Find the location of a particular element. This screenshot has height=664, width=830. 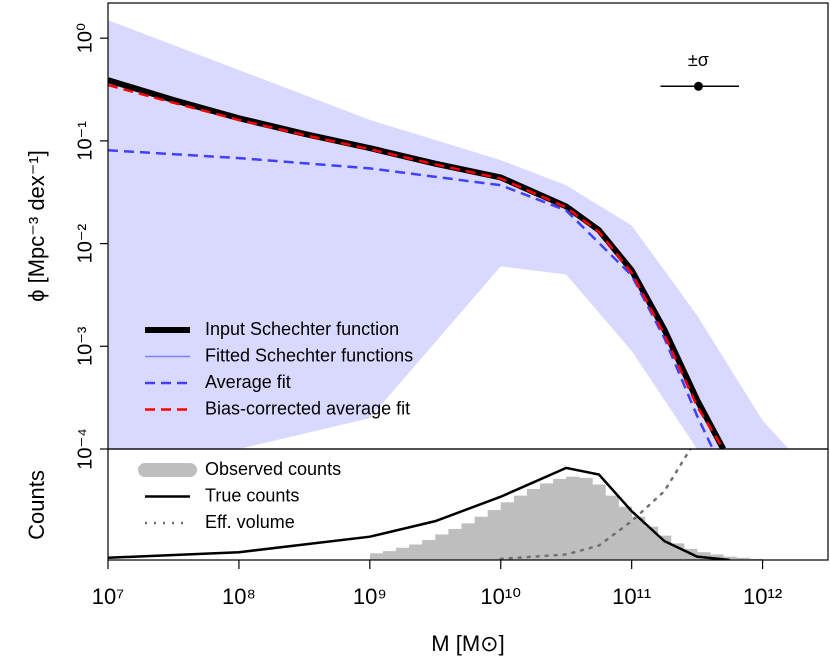

error-point is located at coordinates (698, 86).